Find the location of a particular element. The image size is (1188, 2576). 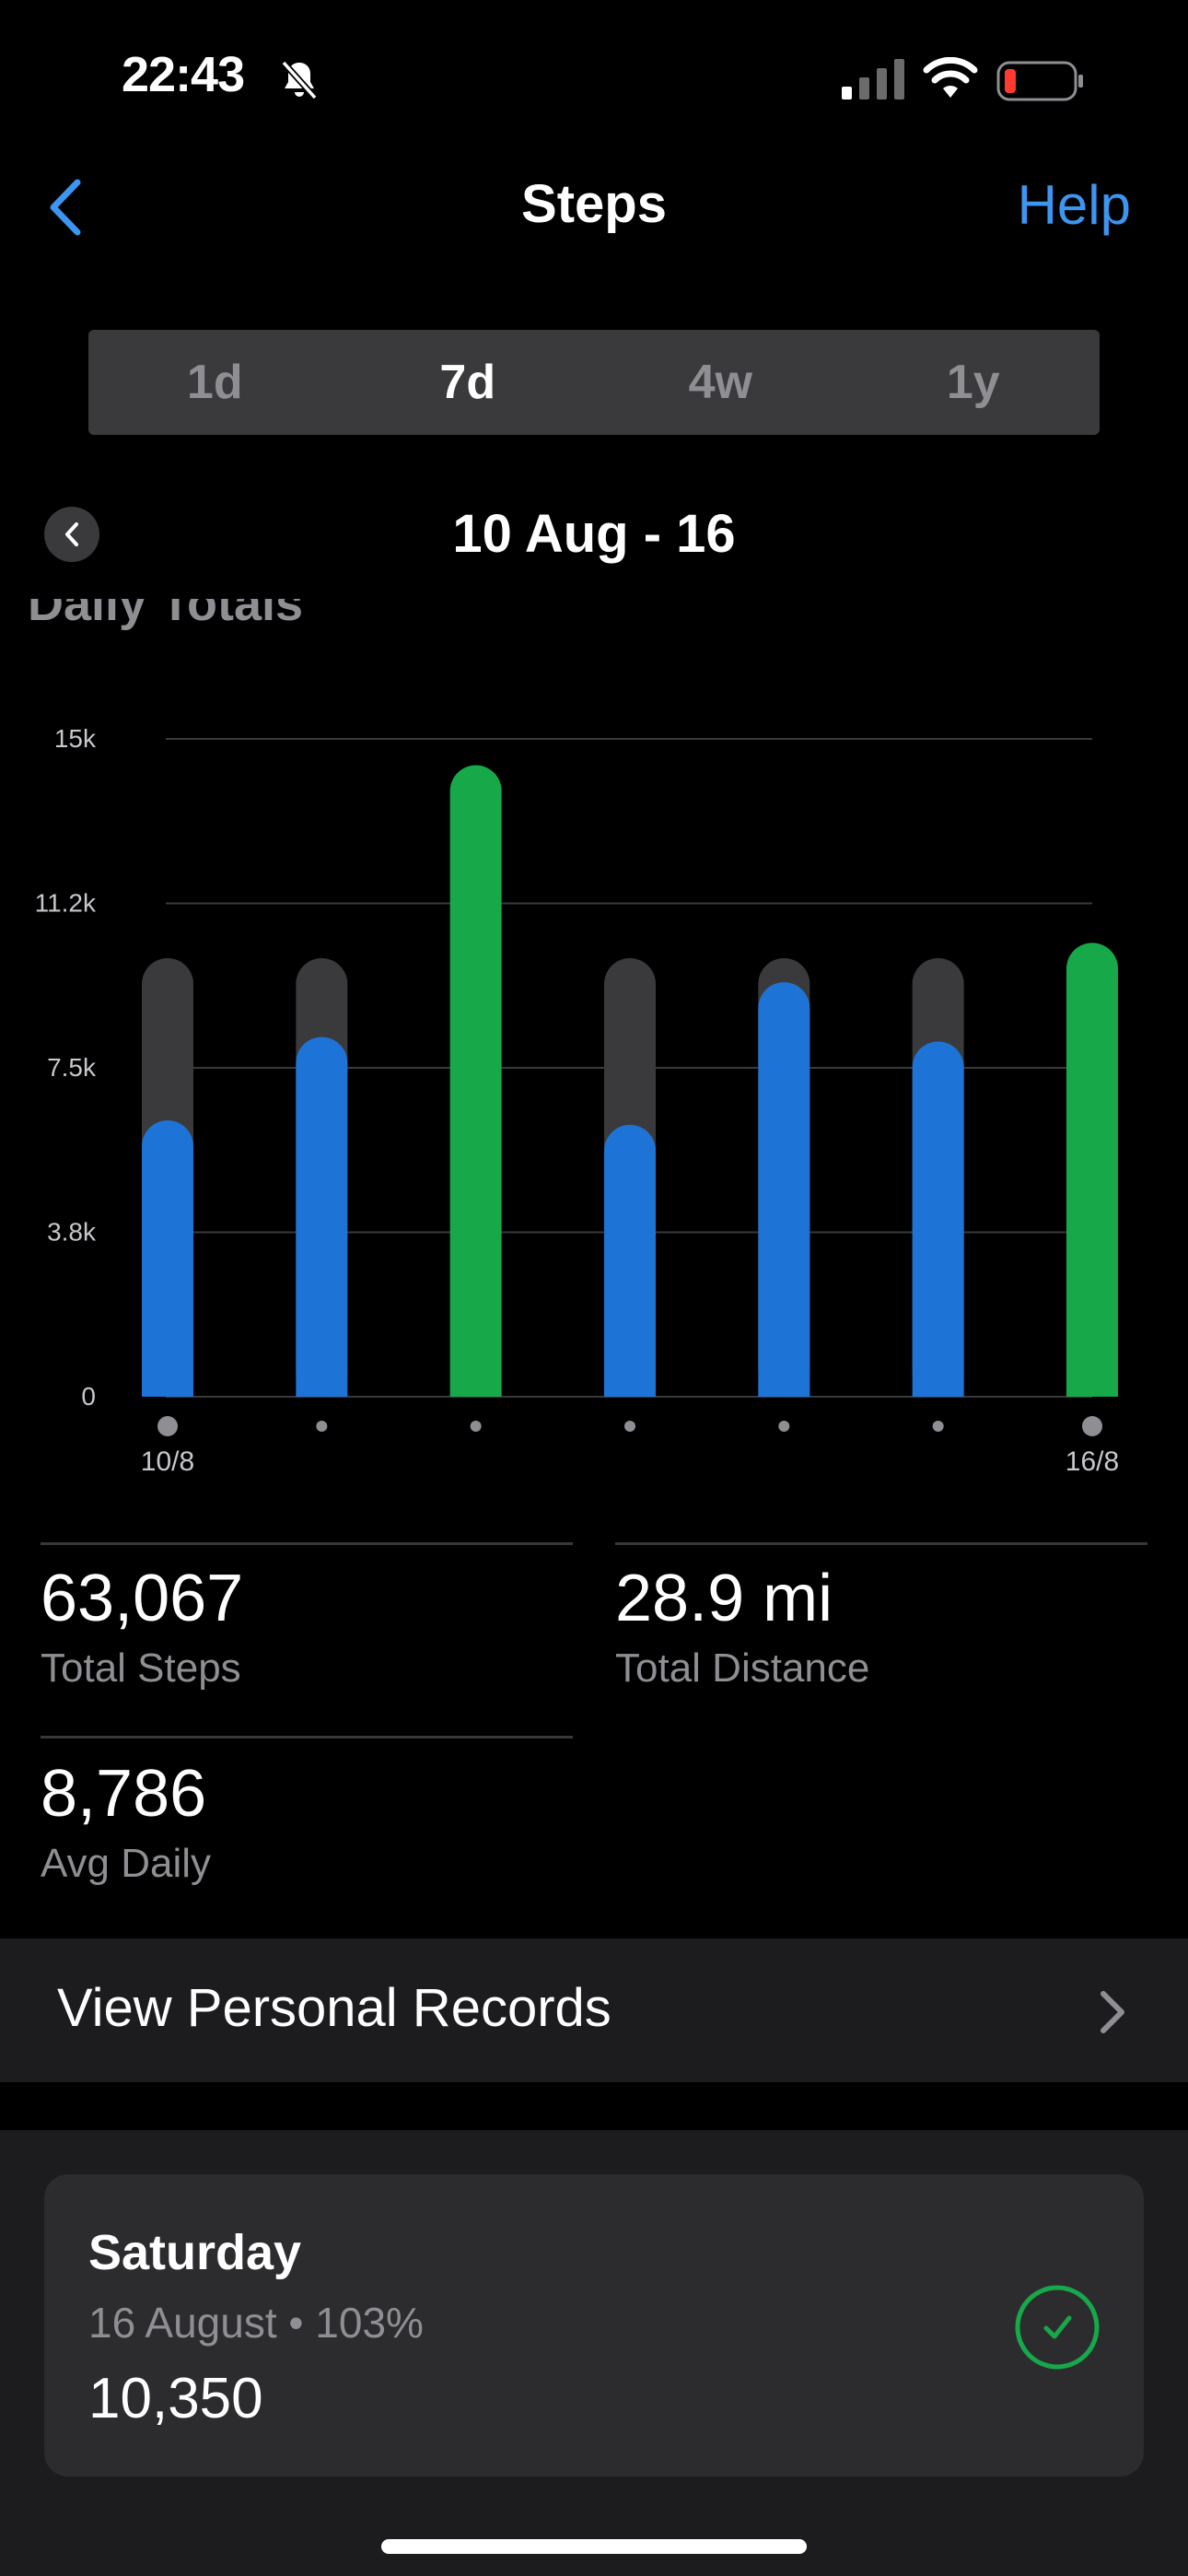

y-tick-label: 3.8k is located at coordinates (72, 1232).